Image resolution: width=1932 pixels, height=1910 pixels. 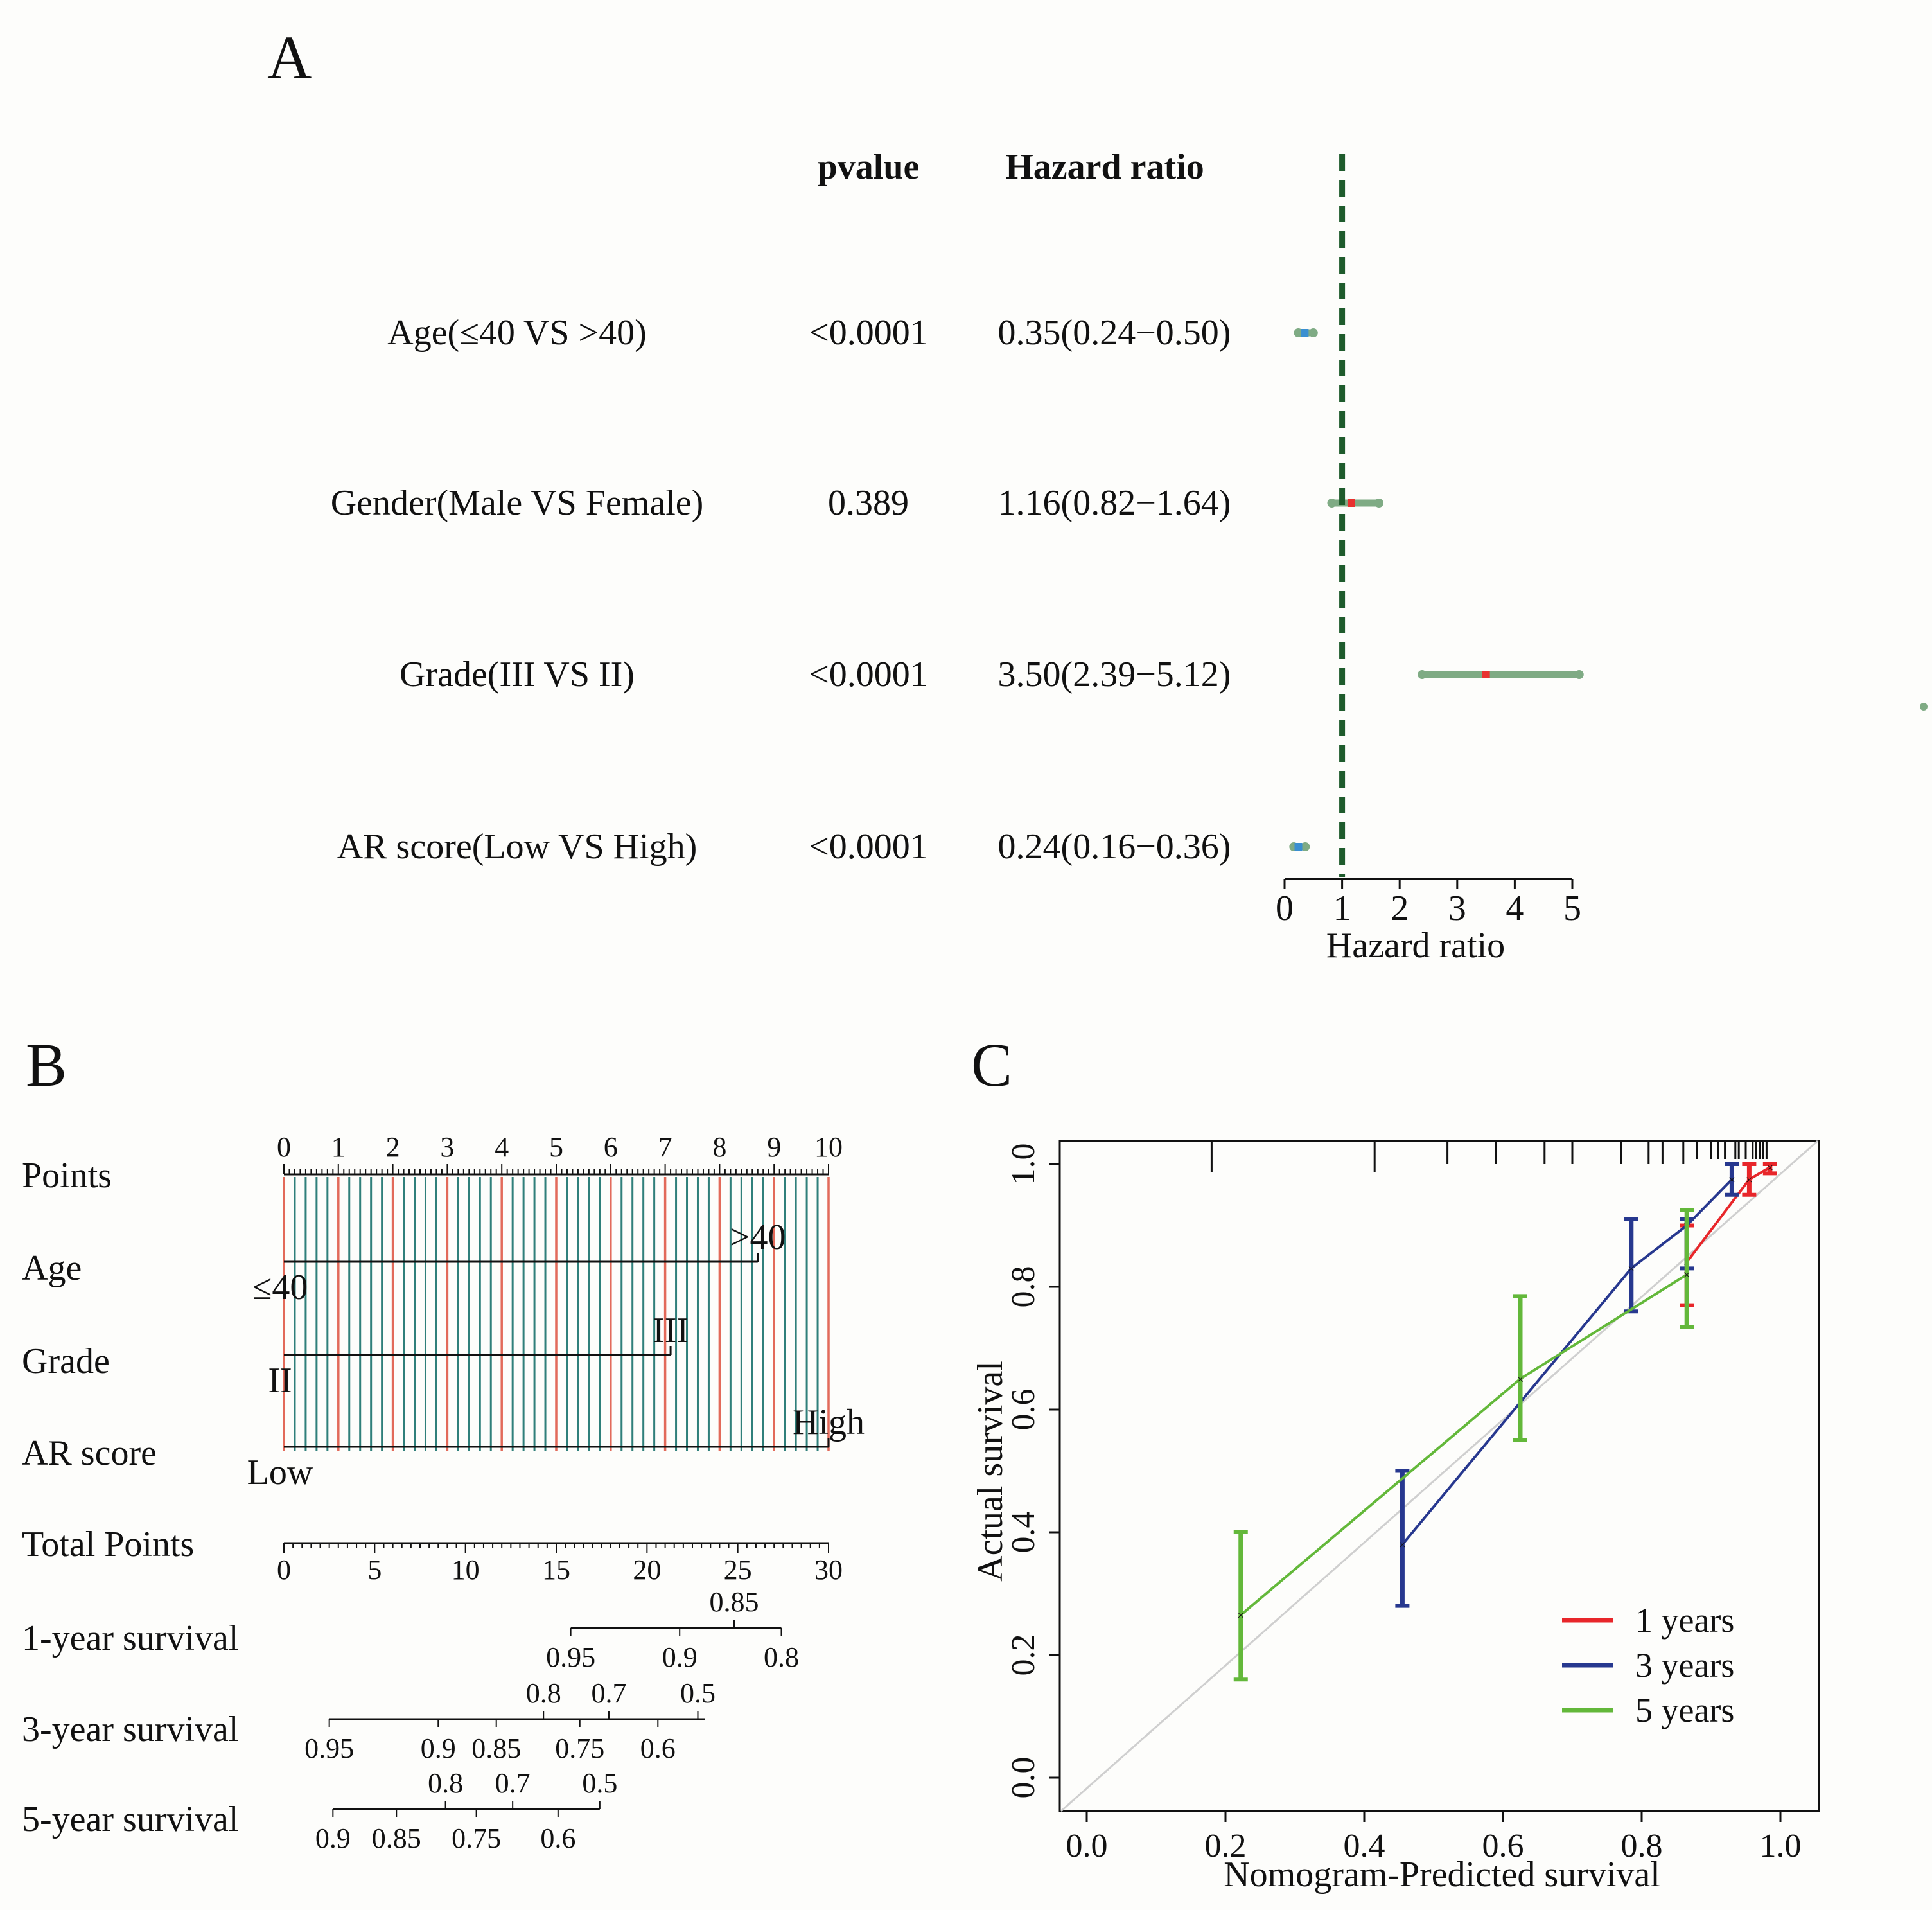 I want to click on panel-a-letter: A, so click(x=289, y=58).